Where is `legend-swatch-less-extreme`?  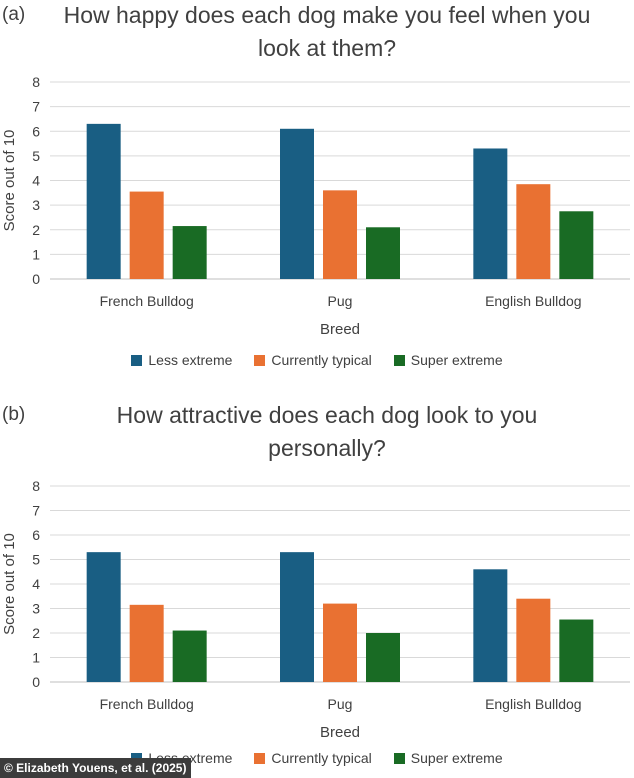 legend-swatch-less-extreme is located at coordinates (137, 360).